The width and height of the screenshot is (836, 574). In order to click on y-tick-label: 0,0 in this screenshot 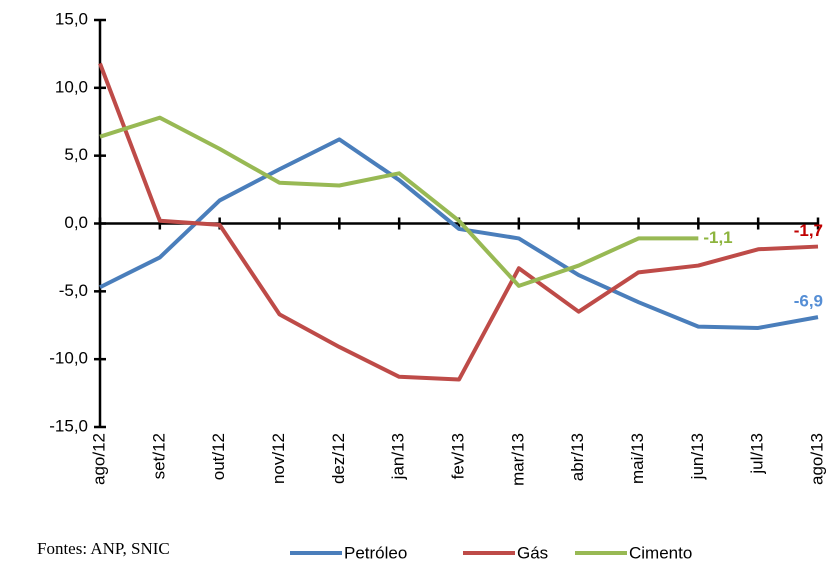, I will do `click(76, 222)`.